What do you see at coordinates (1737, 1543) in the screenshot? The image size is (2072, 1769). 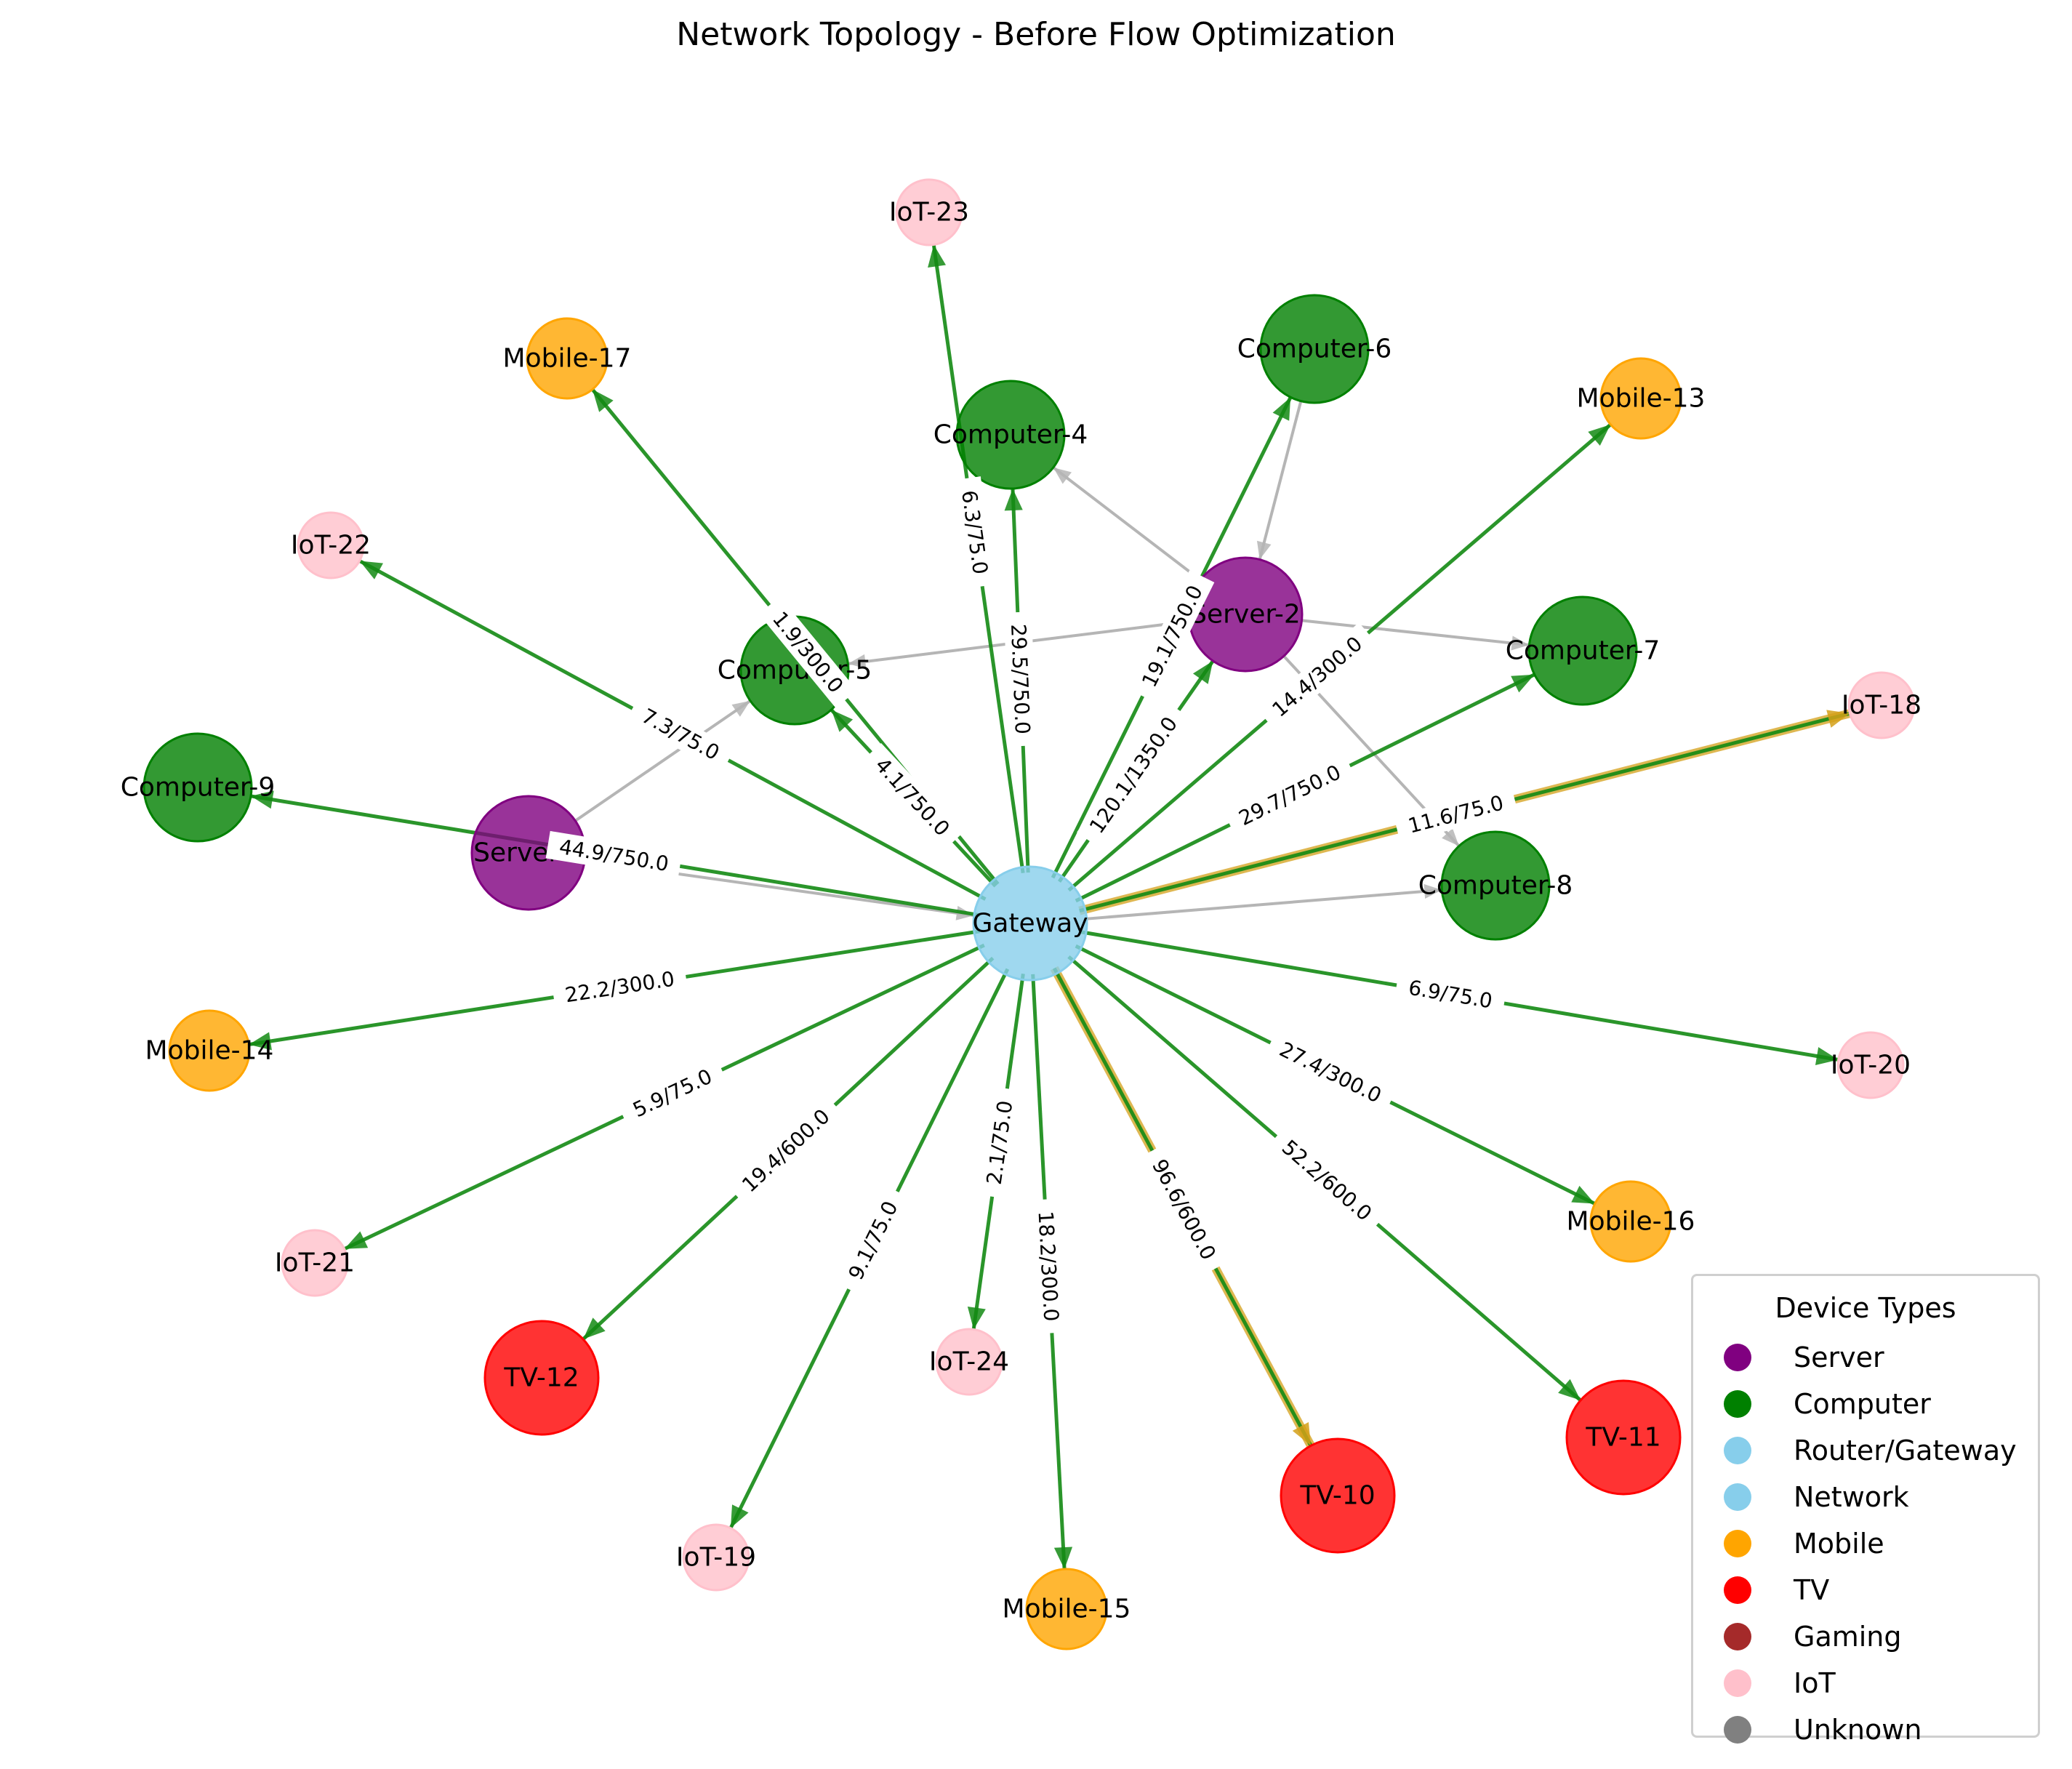 I see `legend-marker-mobile` at bounding box center [1737, 1543].